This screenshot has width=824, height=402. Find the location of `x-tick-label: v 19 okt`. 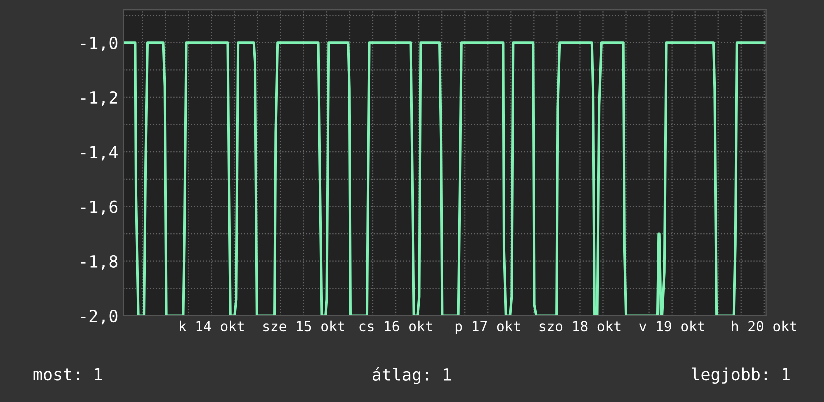

x-tick-label: v 19 okt is located at coordinates (672, 326).